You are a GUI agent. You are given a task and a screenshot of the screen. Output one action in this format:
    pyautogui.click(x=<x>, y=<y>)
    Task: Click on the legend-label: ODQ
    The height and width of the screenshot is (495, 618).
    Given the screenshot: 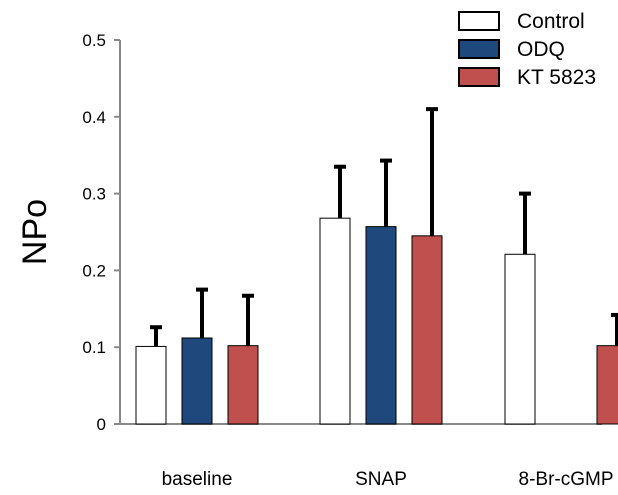 What is the action you would take?
    pyautogui.click(x=541, y=49)
    